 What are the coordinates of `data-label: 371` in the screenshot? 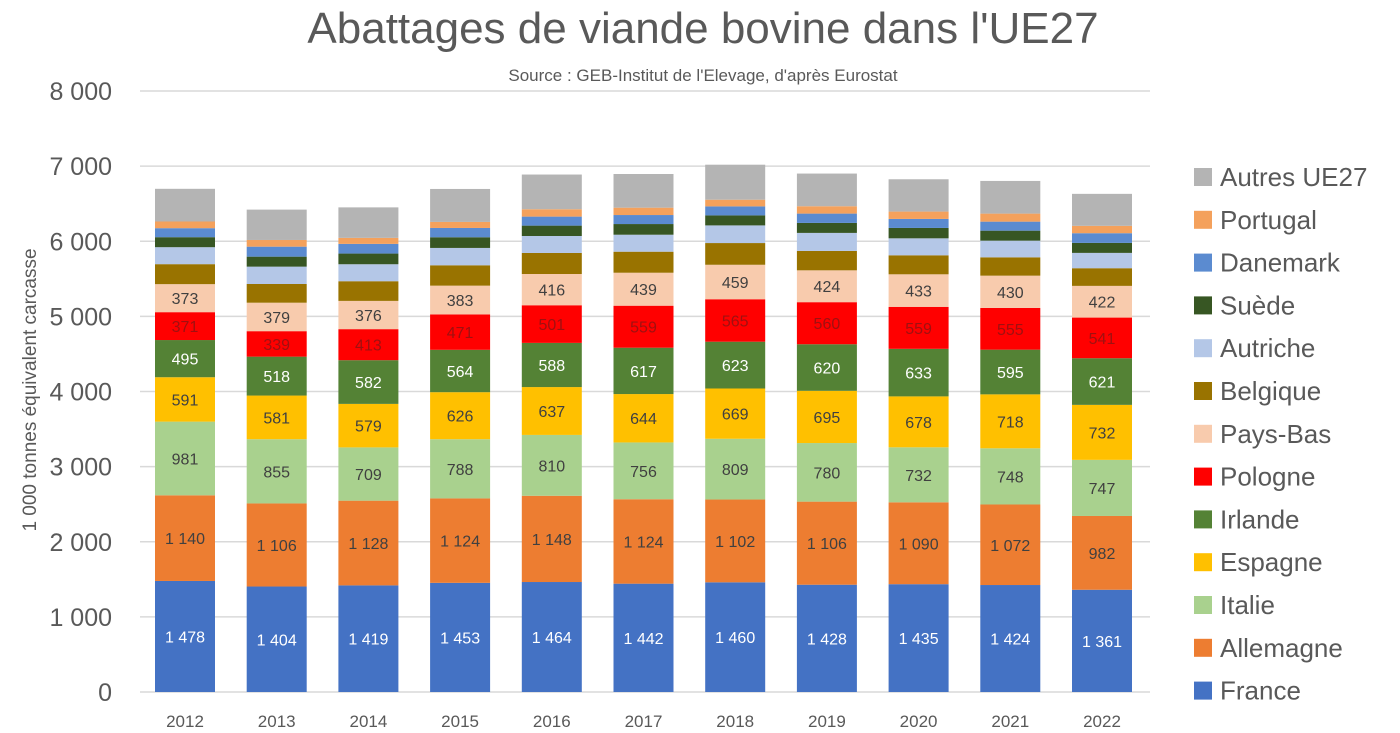 It's located at (185, 327).